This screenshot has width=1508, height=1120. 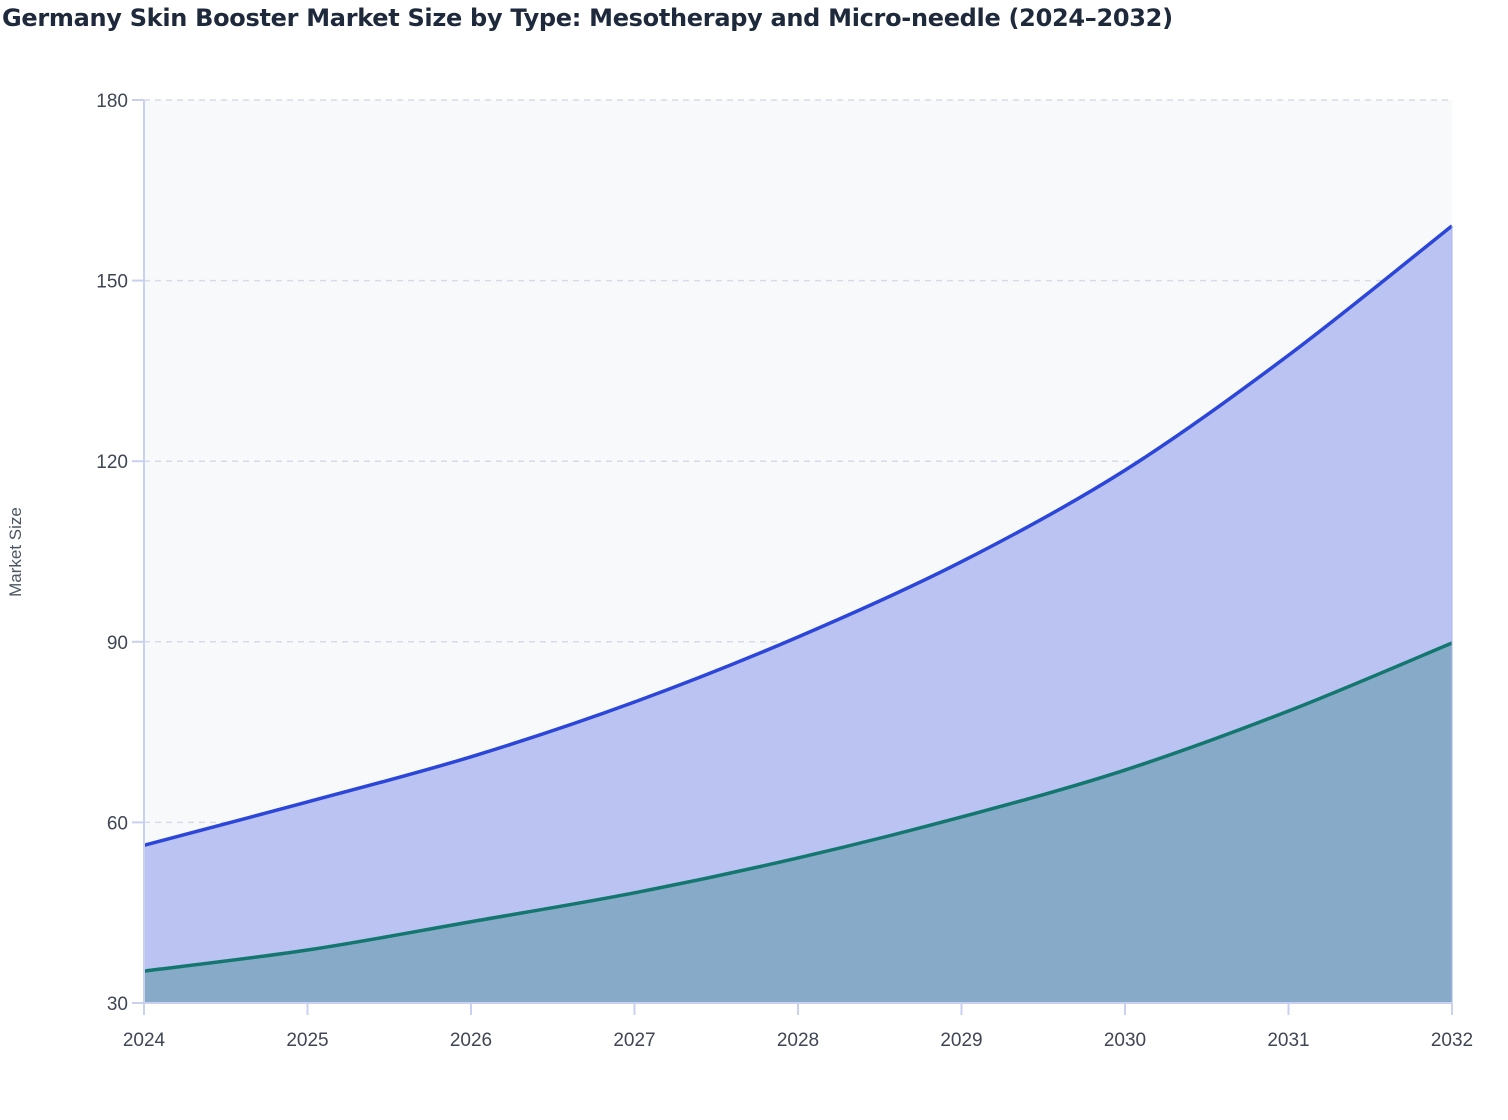 What do you see at coordinates (117, 643) in the screenshot?
I see `y-tick-label: 90` at bounding box center [117, 643].